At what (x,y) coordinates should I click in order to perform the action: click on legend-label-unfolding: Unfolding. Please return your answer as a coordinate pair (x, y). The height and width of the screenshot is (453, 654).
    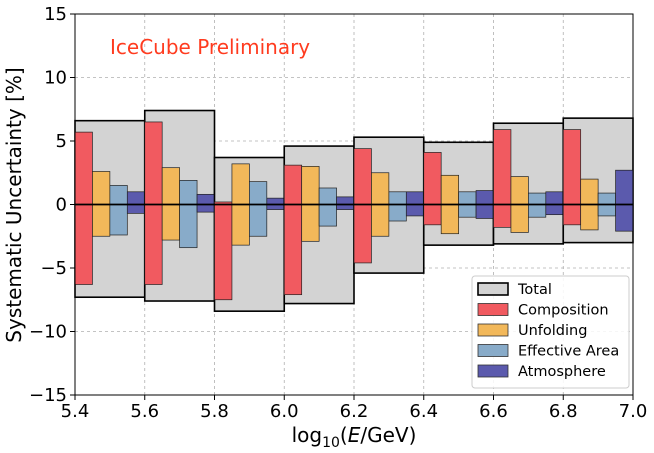
    Looking at the image, I should click on (552, 331).